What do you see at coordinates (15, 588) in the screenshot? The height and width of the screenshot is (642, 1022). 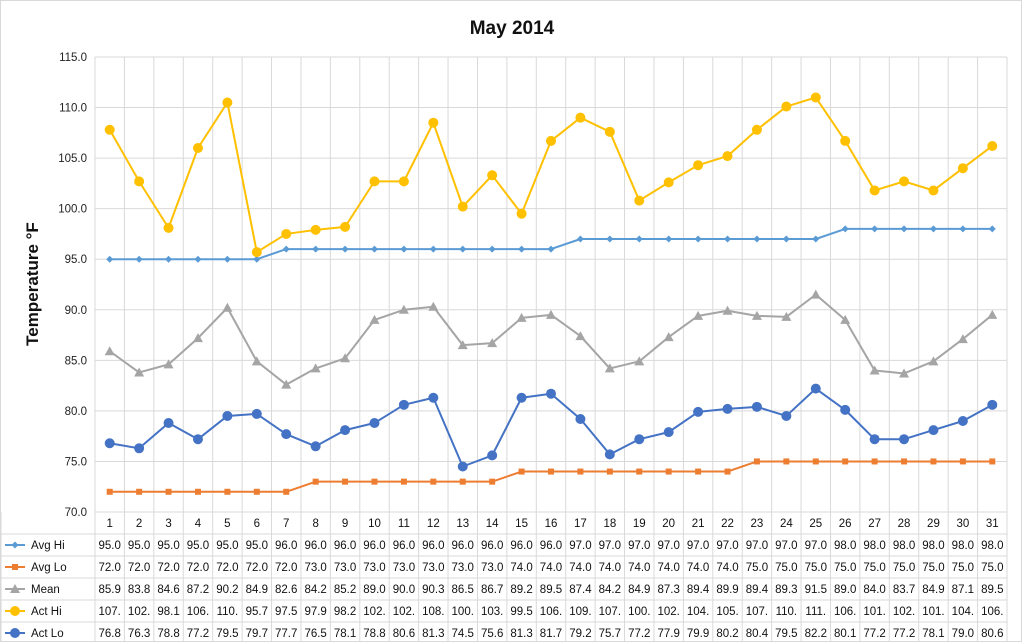 I see `legend-key-mean-marker` at bounding box center [15, 588].